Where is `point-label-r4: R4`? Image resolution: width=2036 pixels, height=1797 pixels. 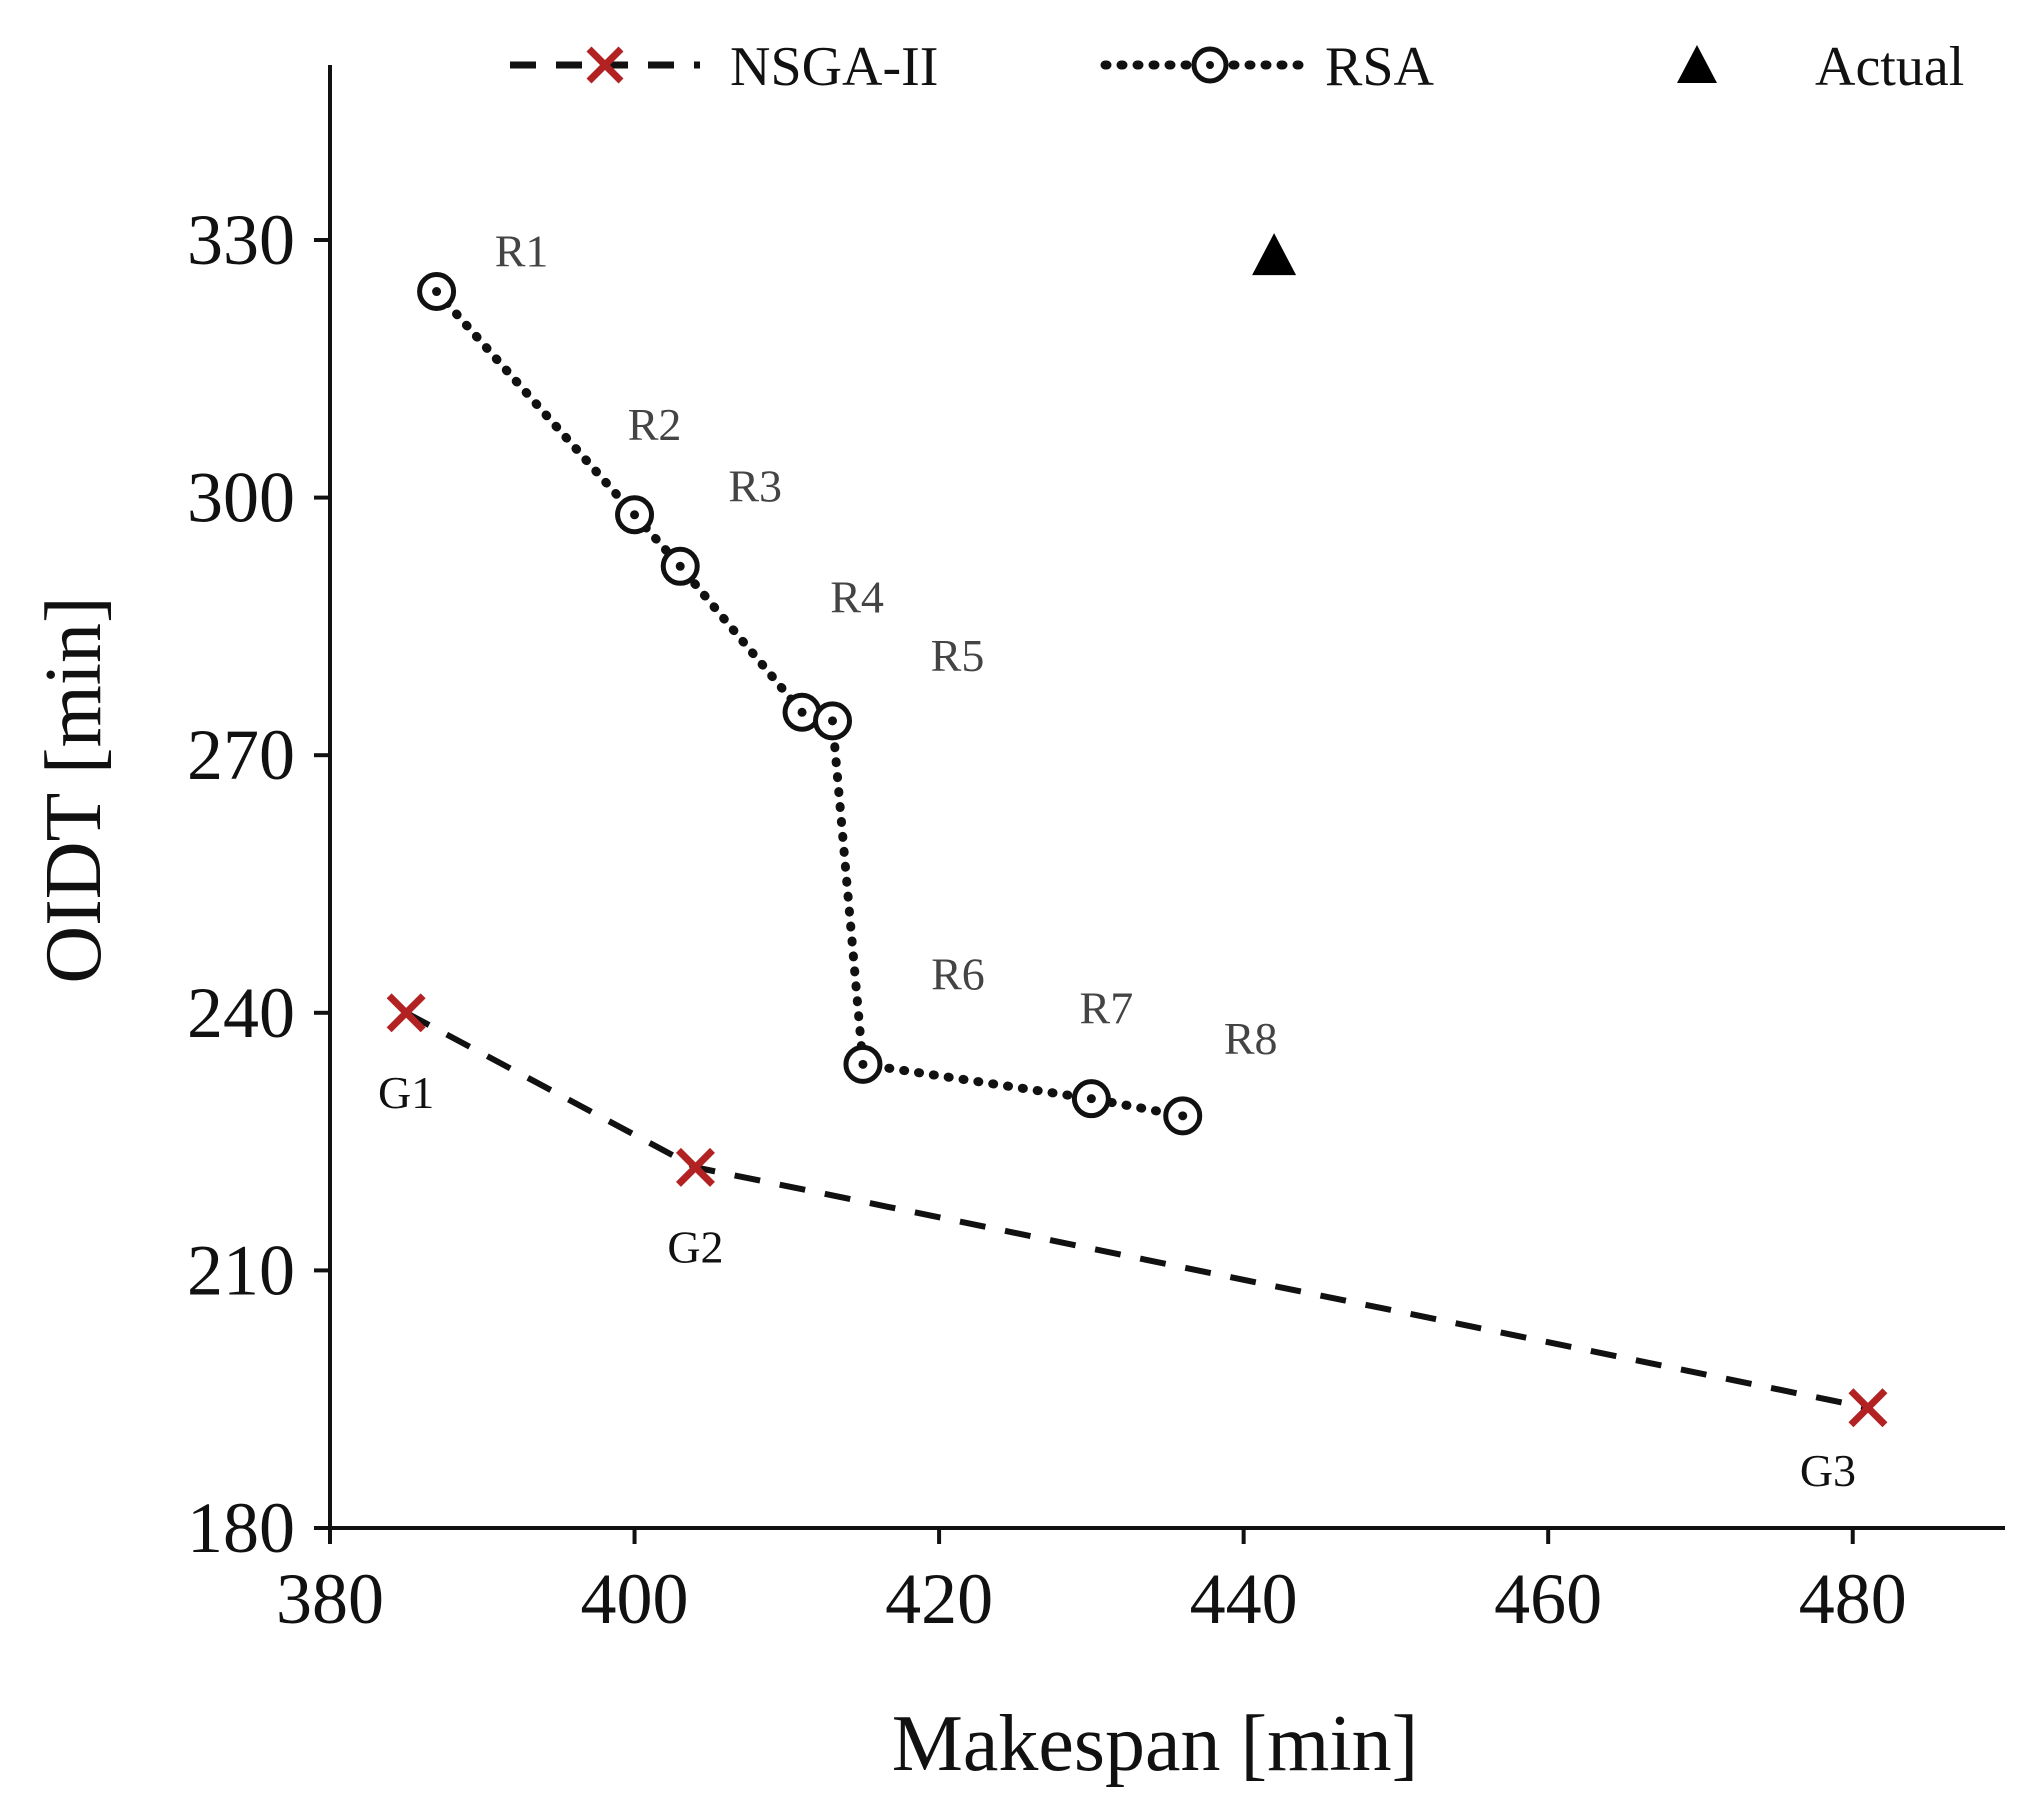
point-label-r4: R4 is located at coordinates (857, 596).